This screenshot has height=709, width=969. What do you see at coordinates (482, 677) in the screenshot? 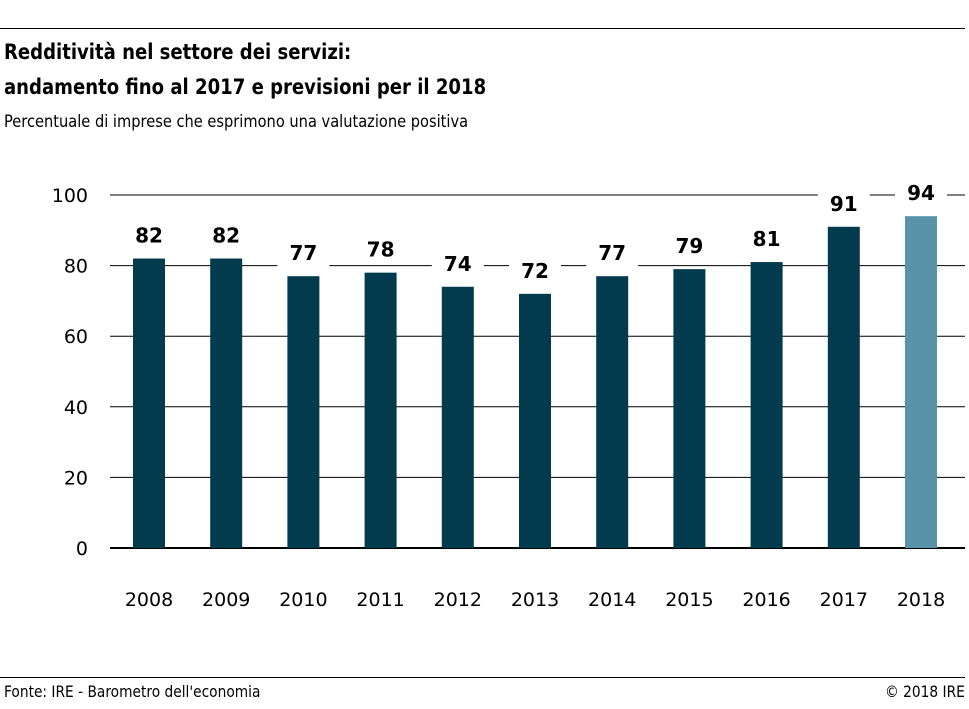
I see `bottom-rule` at bounding box center [482, 677].